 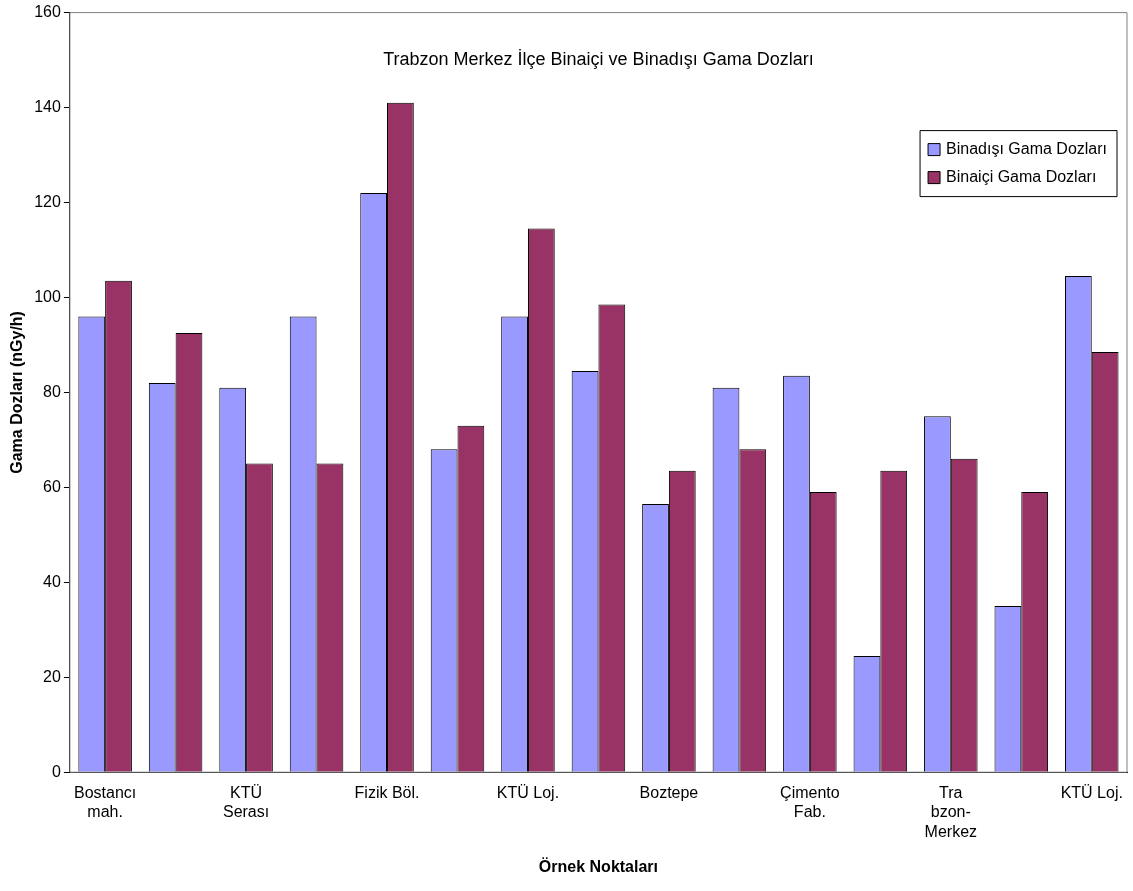 I want to click on text: Trabzon Merkez İlçe Binaiçi ve Binadışı Gama Dozları, so click(x=598, y=58).